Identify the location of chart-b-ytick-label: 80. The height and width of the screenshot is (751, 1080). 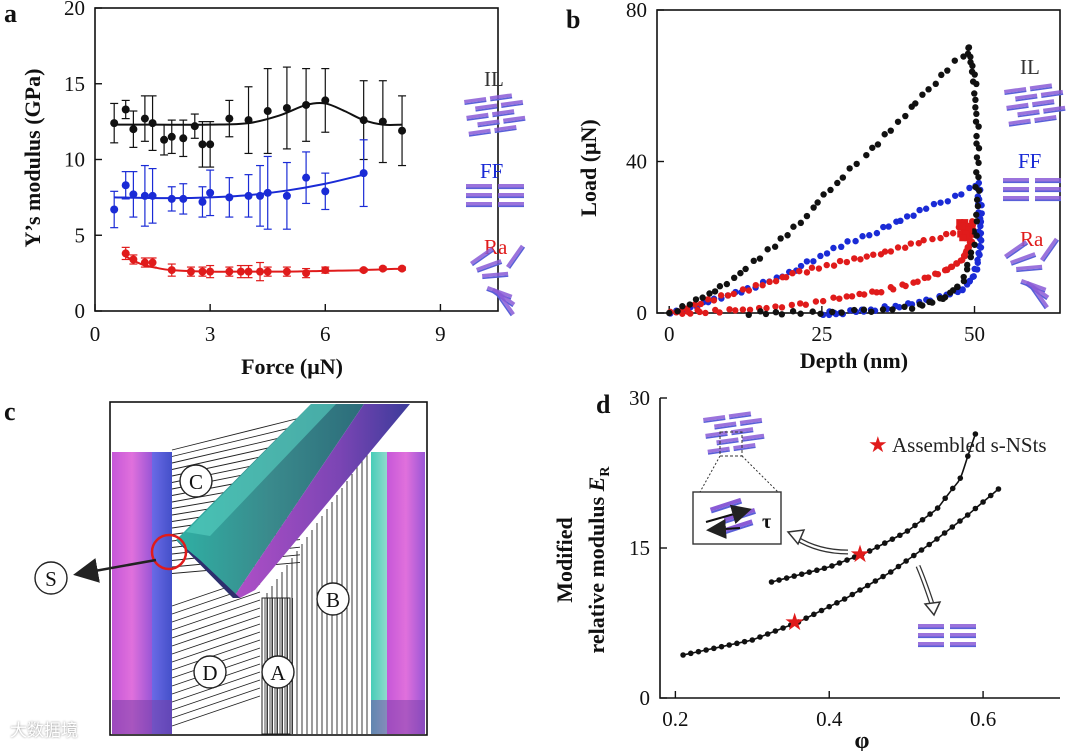
(636, 11).